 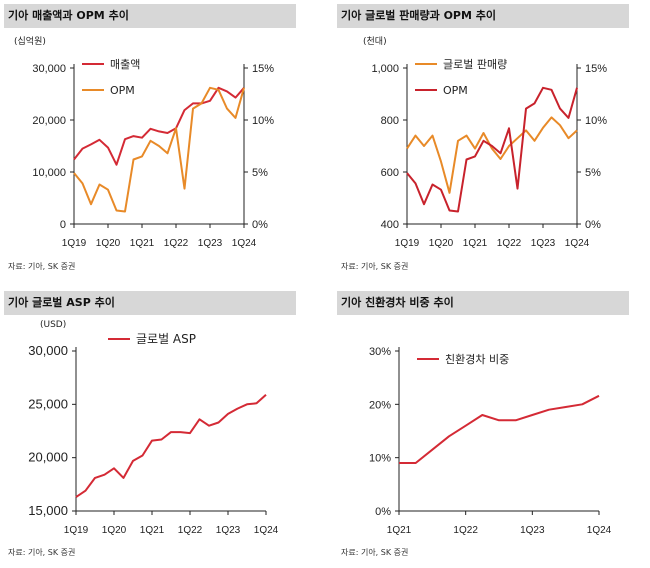 I want to click on y-axis-unit: (USD), so click(x=53, y=325).